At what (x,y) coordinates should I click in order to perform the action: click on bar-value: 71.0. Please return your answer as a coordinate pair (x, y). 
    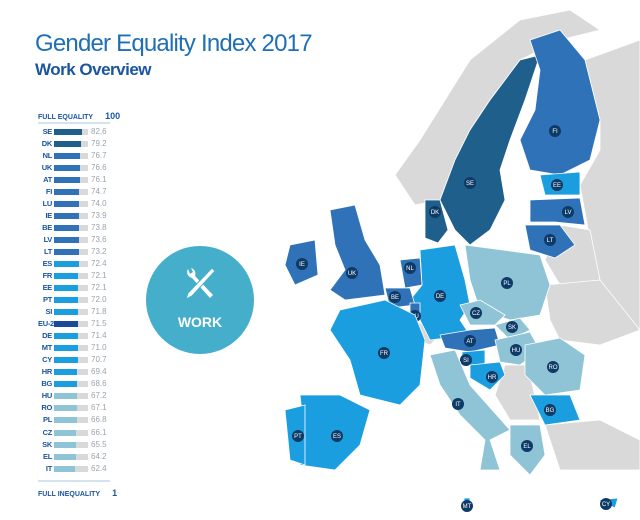
    Looking at the image, I should click on (99, 348).